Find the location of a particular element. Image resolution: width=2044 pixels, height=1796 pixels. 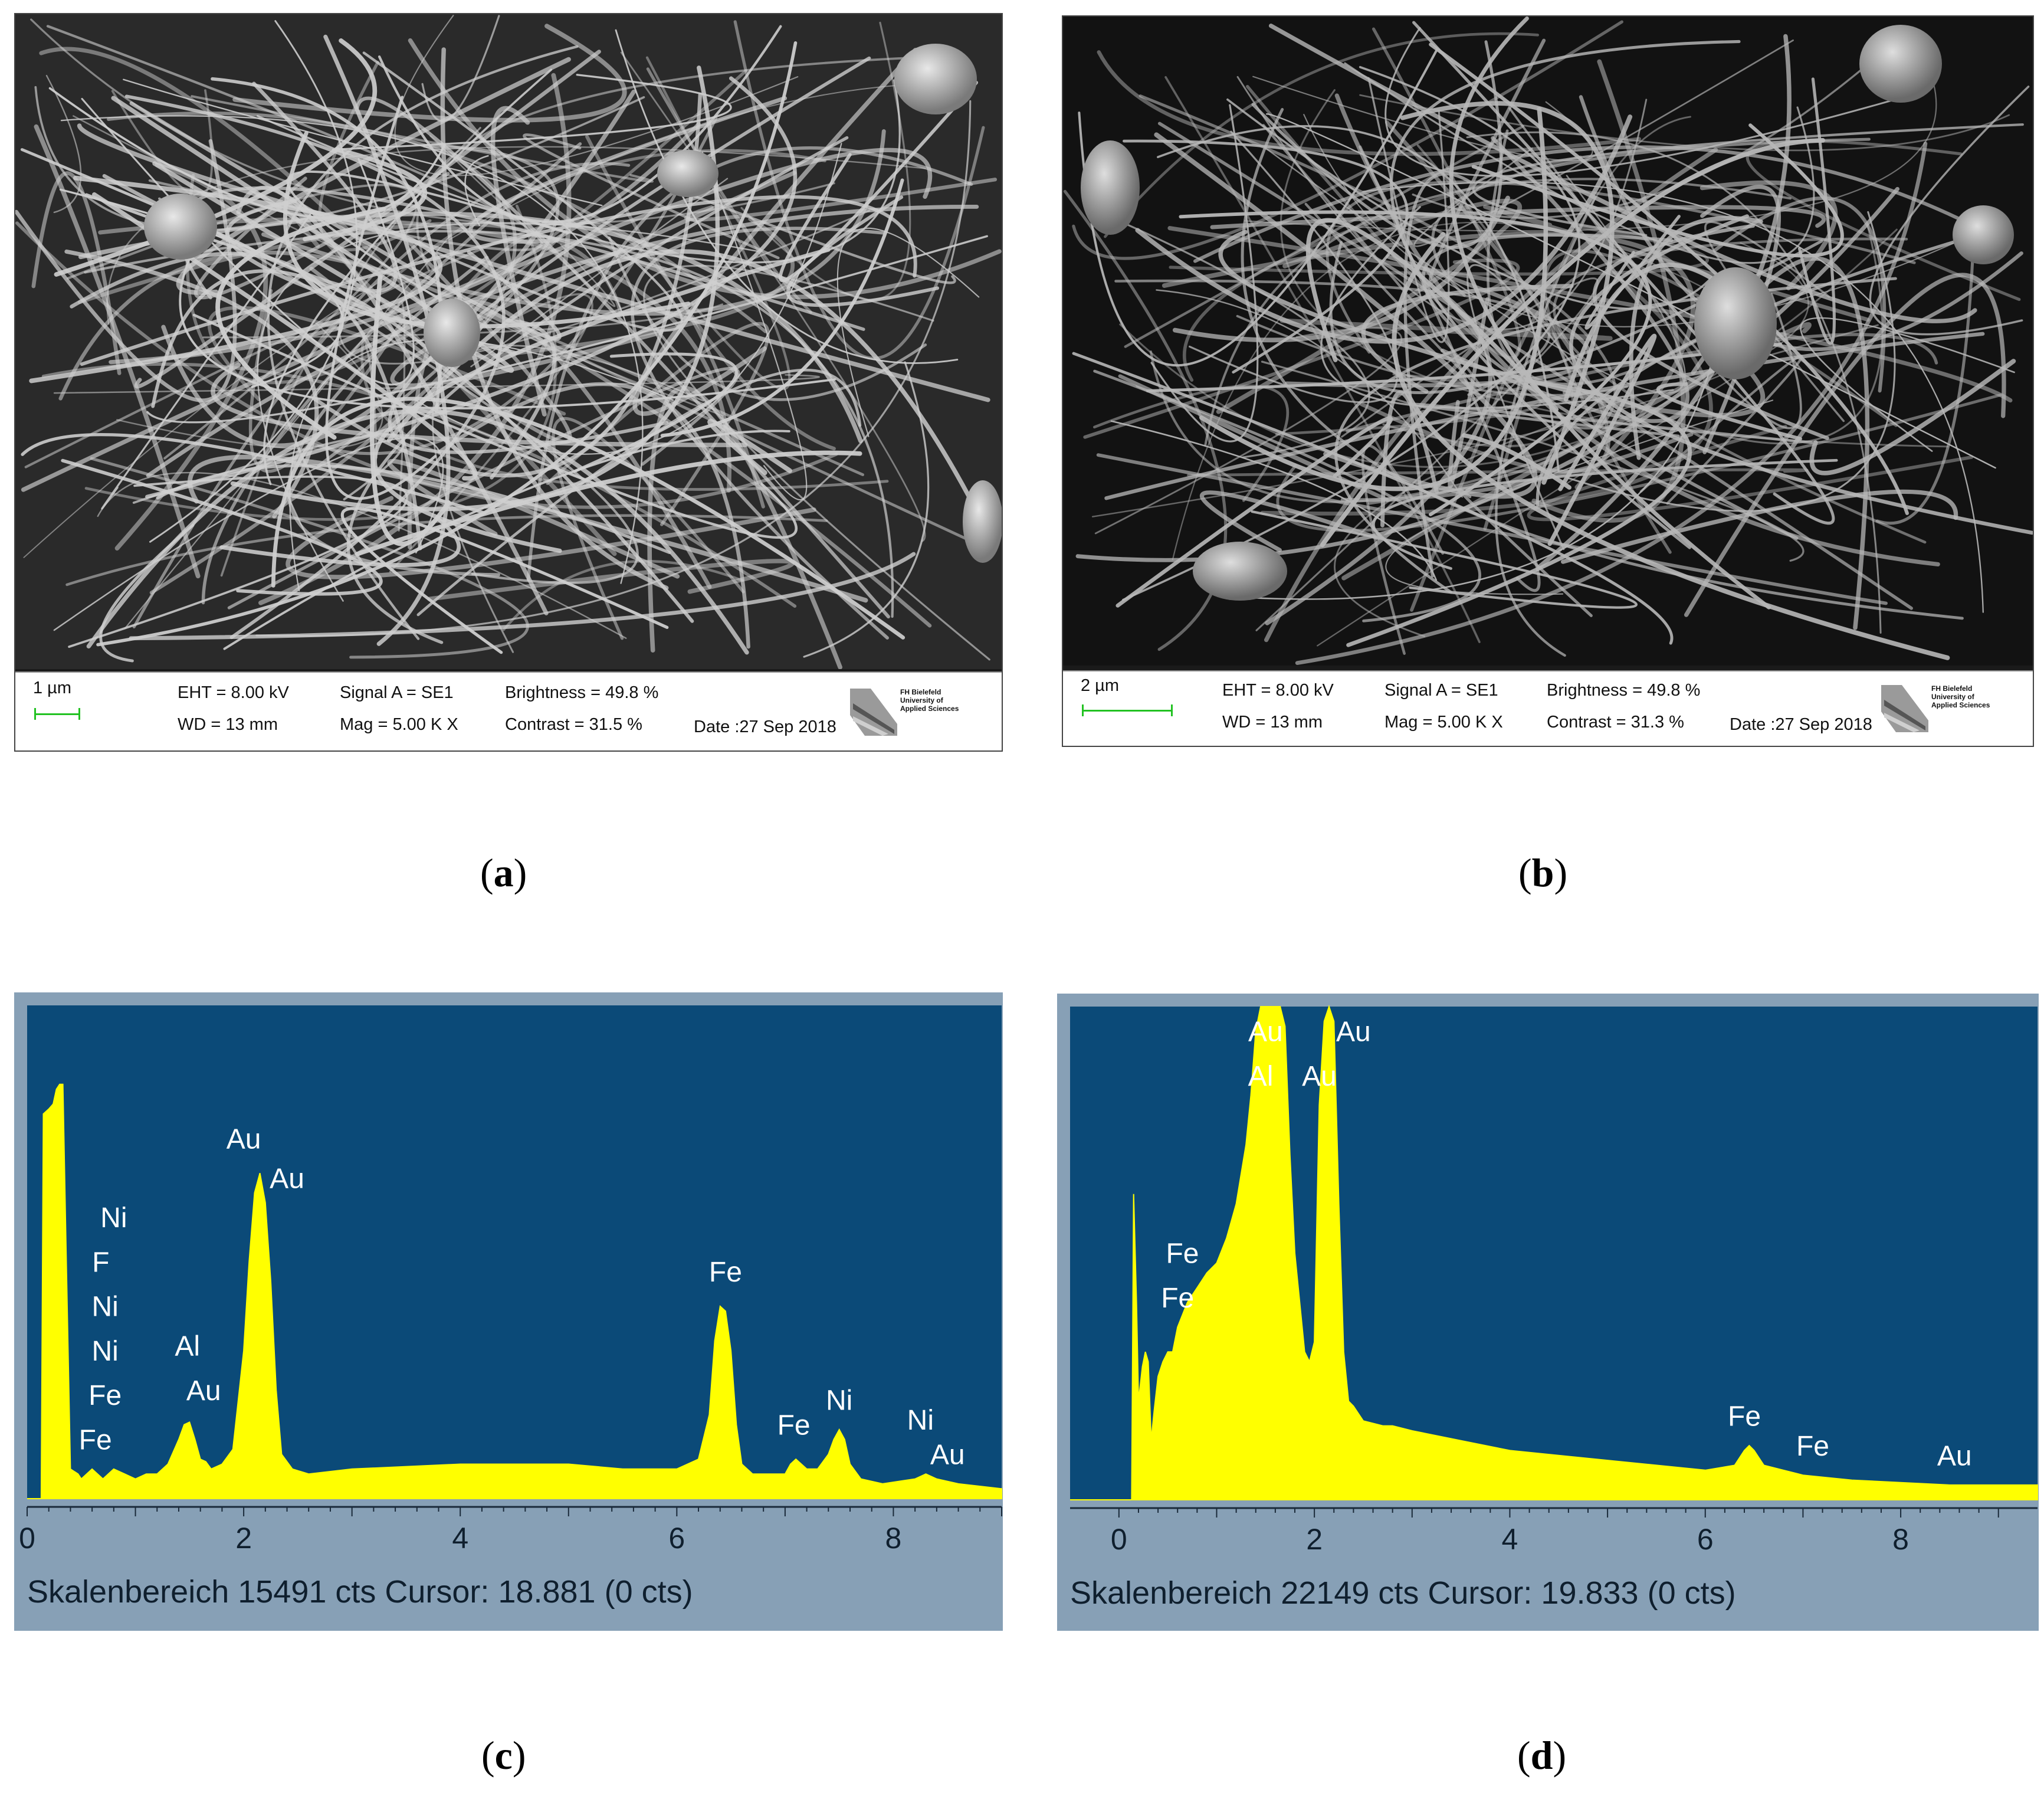

panel-label-a: (a) is located at coordinates (504, 873).